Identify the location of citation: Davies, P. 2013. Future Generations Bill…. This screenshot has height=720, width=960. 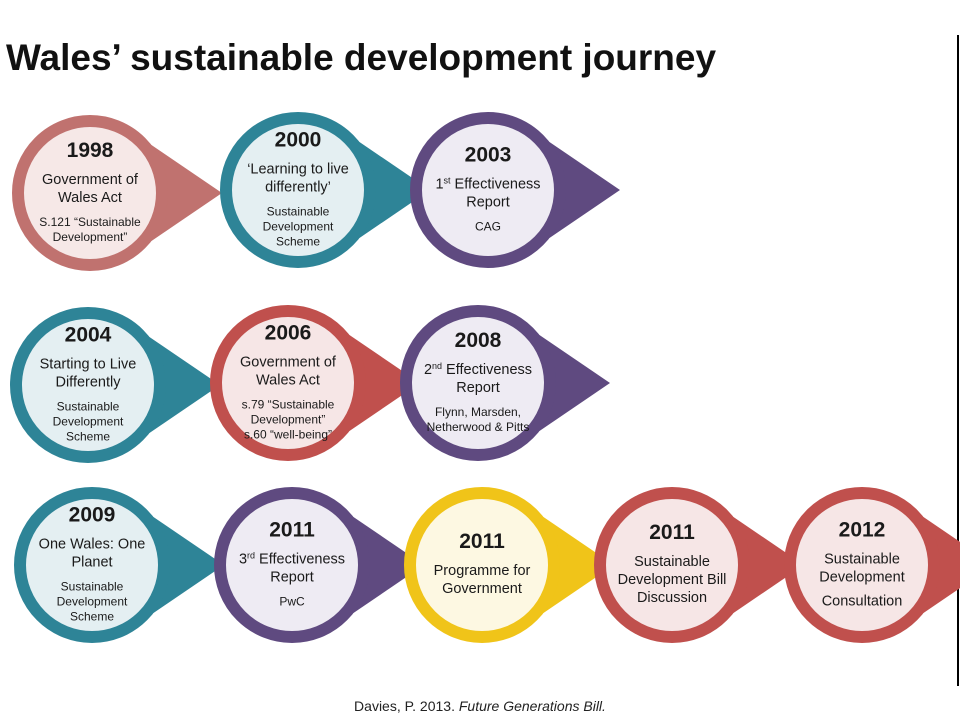
(480, 706).